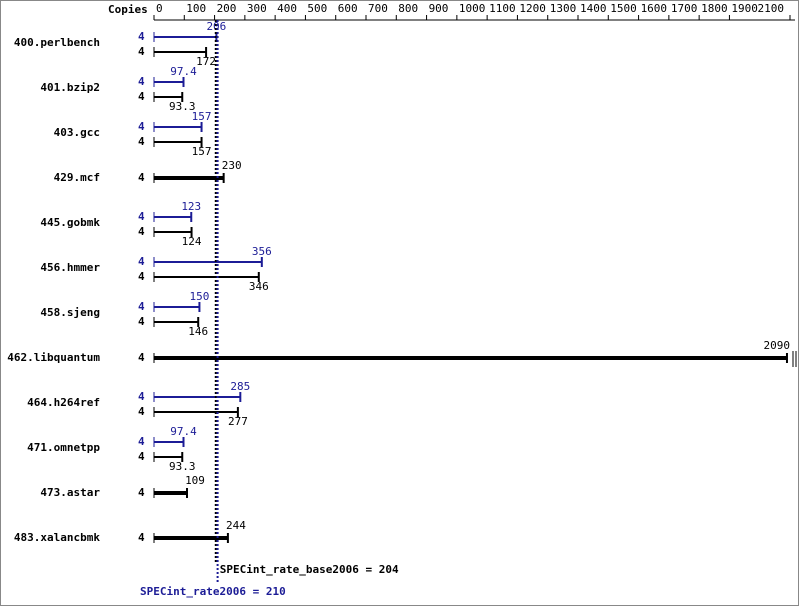 This screenshot has height=606, width=799. What do you see at coordinates (57, 537) in the screenshot?
I see `category-label: 483.xalancbmk` at bounding box center [57, 537].